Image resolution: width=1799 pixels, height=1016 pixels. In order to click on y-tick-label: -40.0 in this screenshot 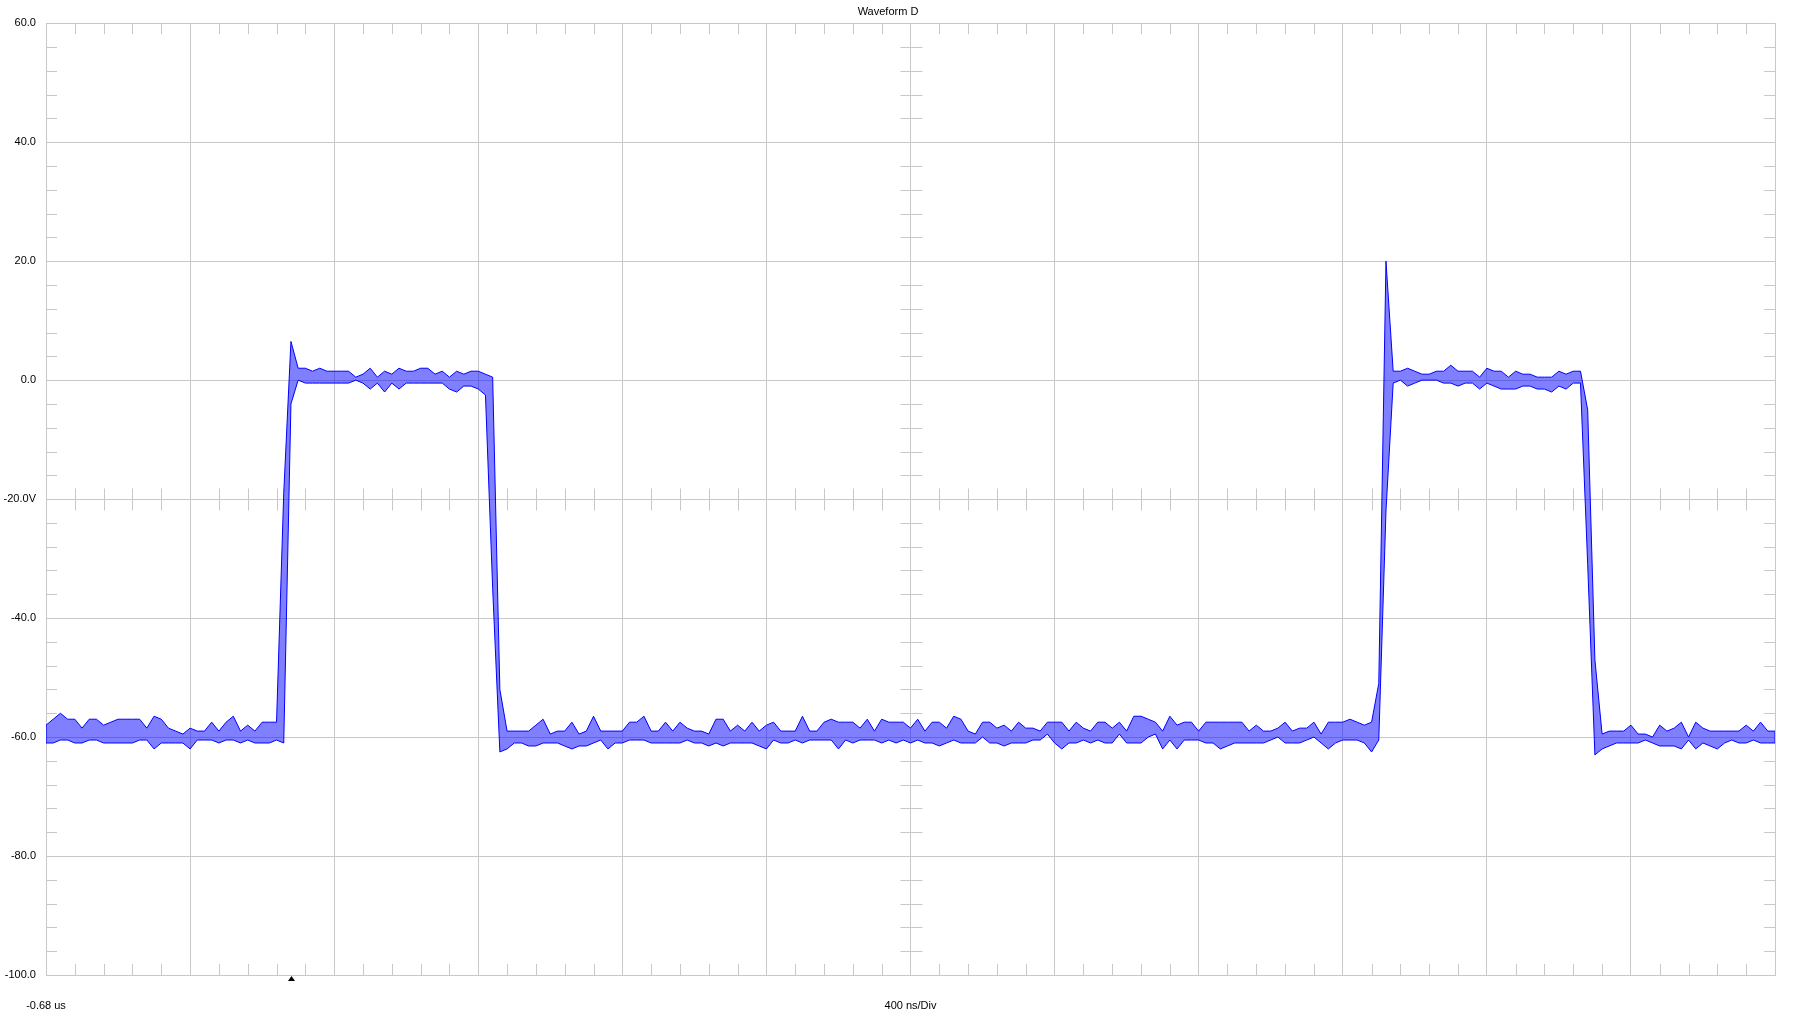, I will do `click(23, 617)`.